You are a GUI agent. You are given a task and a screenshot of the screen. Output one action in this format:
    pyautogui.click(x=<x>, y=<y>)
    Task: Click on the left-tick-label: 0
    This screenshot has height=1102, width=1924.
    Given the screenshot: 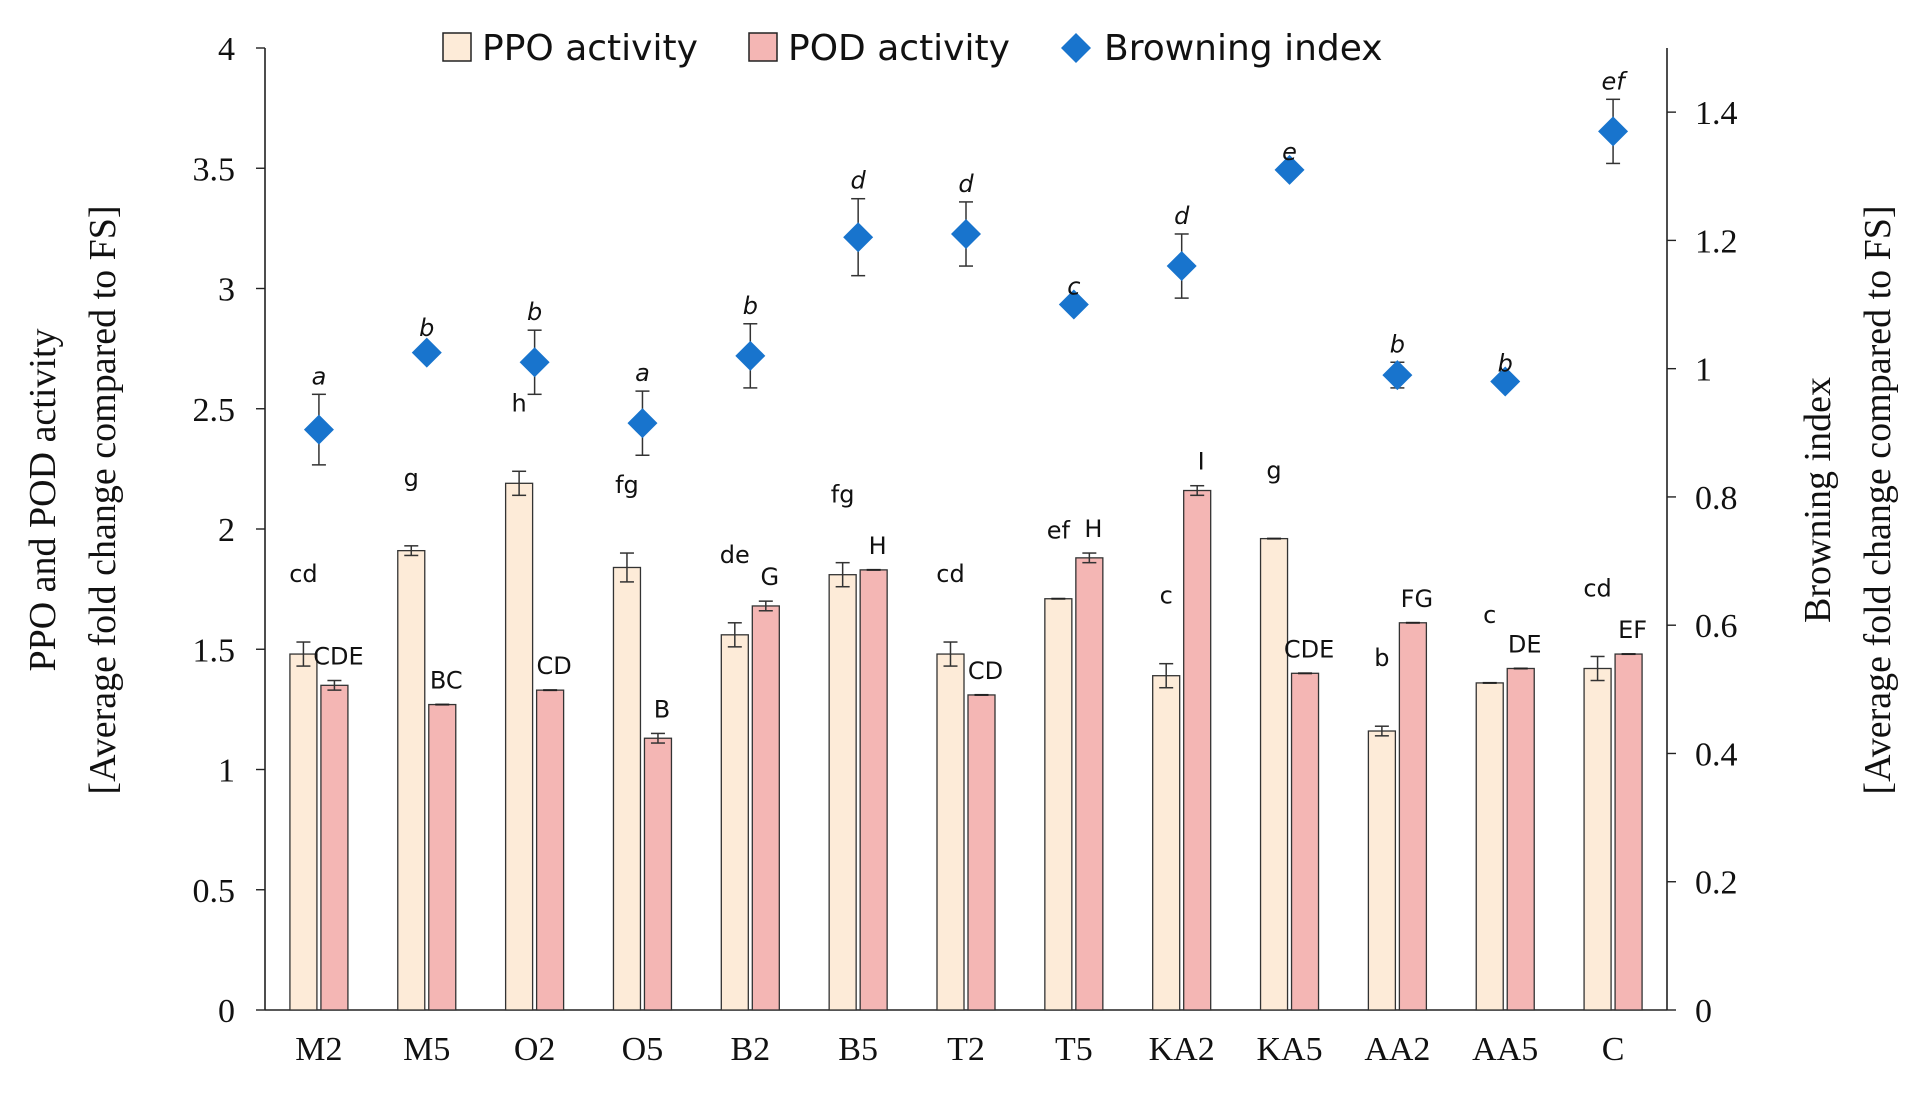 What is the action you would take?
    pyautogui.click(x=226, y=1011)
    